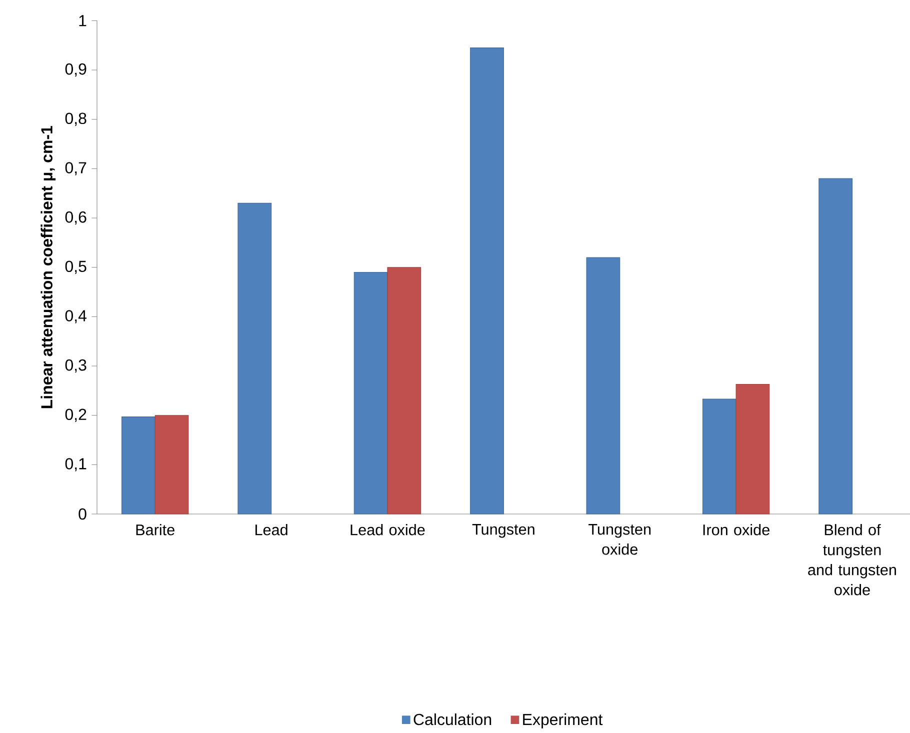 This screenshot has height=733, width=910. What do you see at coordinates (852, 560) in the screenshot?
I see `x-tick-label: Blend of tungsten and tungsten oxide` at bounding box center [852, 560].